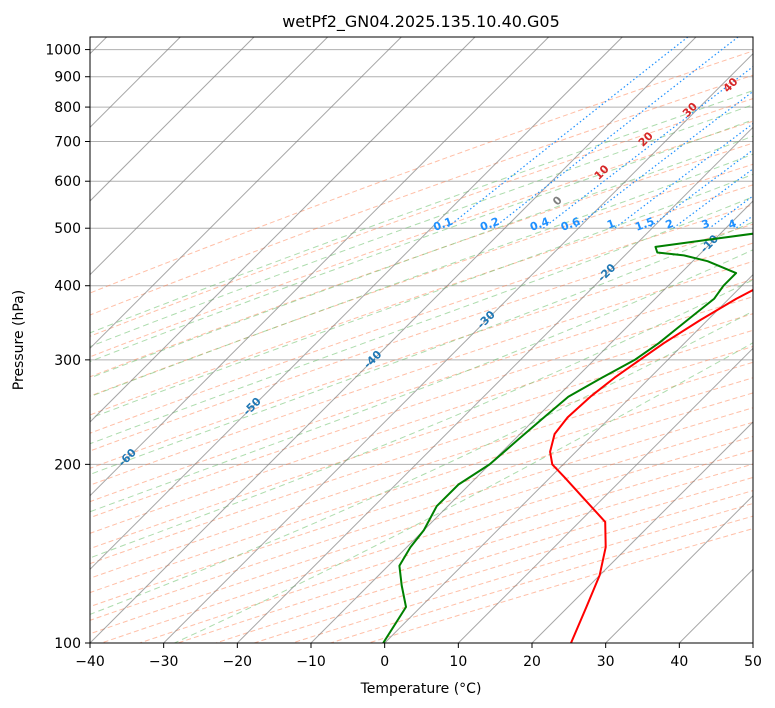 This screenshot has height=708, width=775. What do you see at coordinates (532, 662) in the screenshot?
I see `x-tick-label: 20` at bounding box center [532, 662].